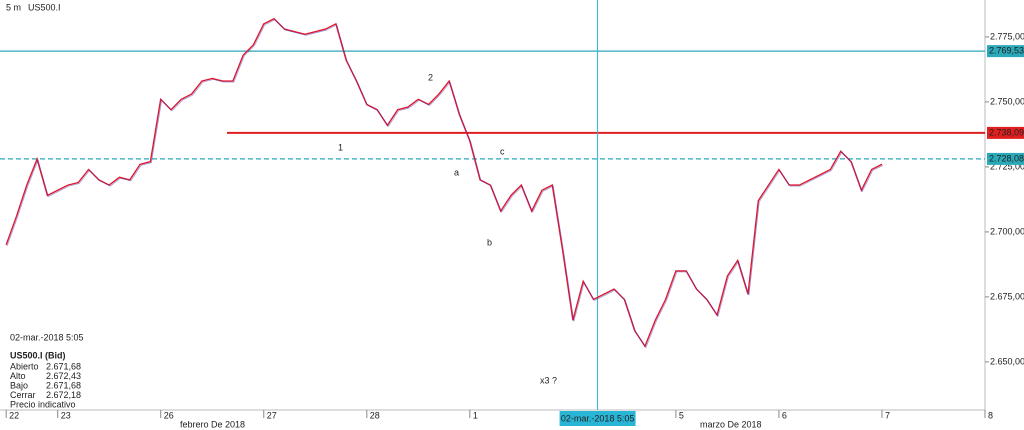 The image size is (1024, 430). I want to click on x-tick-label: 8, so click(990, 415).